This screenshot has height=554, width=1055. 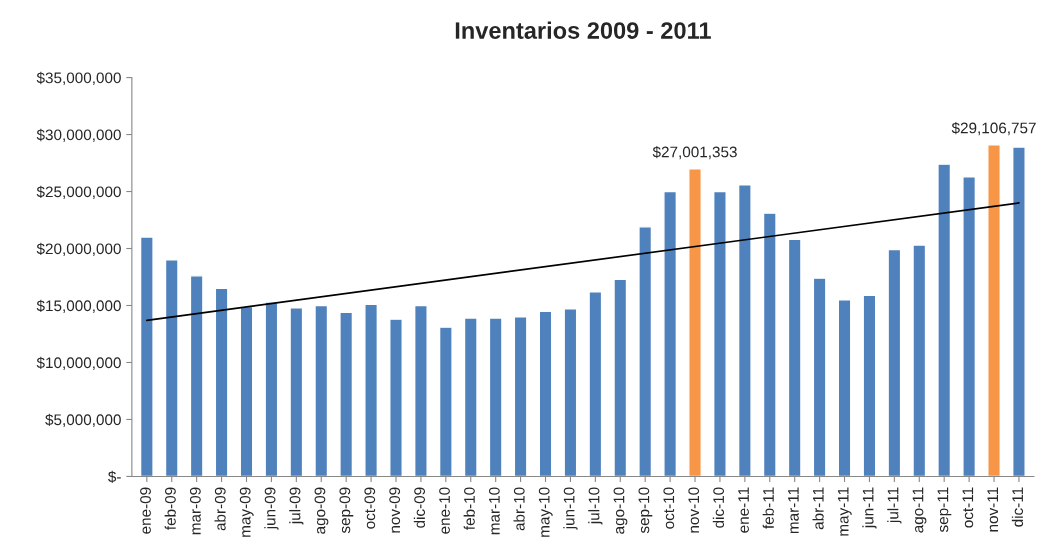 What do you see at coordinates (419, 507) in the screenshot?
I see `x-tick-label: dic-09` at bounding box center [419, 507].